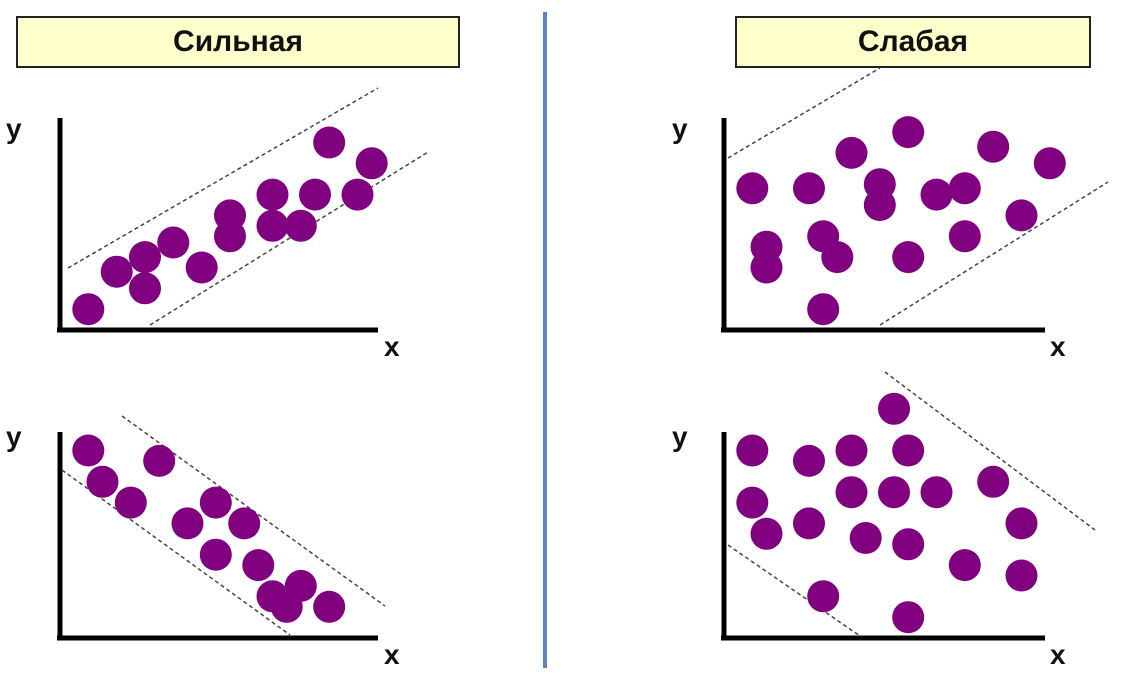 This screenshot has width=1122, height=674. I want to click on header-weak-label: Слабая, so click(913, 41).